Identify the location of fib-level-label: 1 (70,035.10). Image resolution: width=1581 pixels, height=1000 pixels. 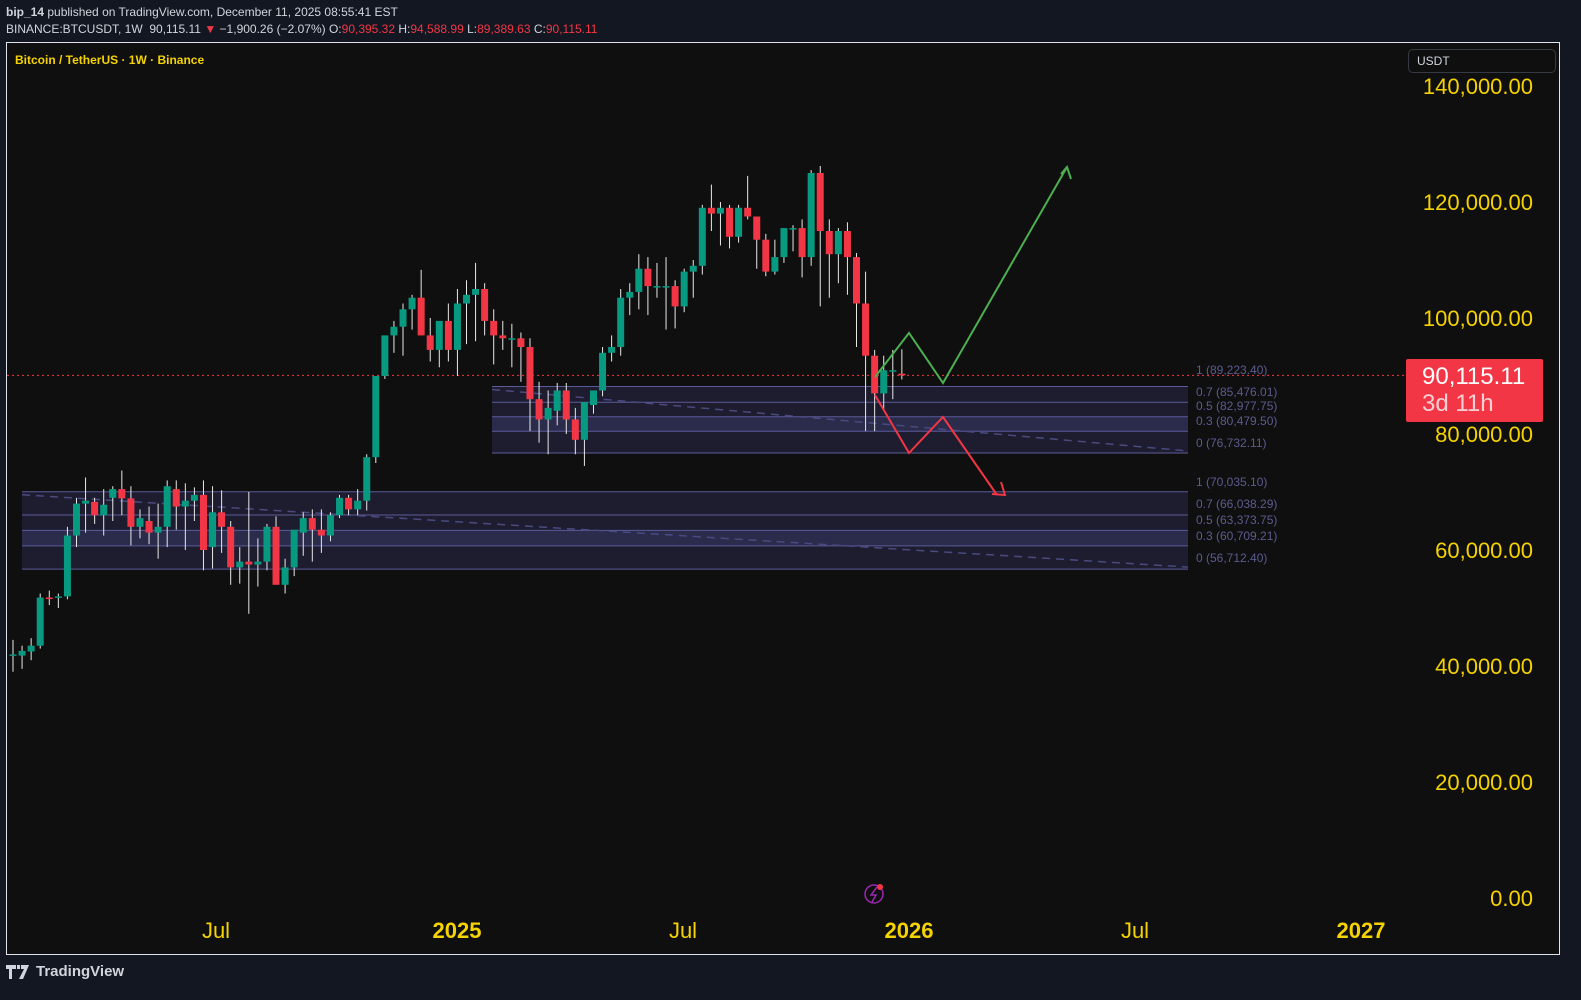
(1231, 482).